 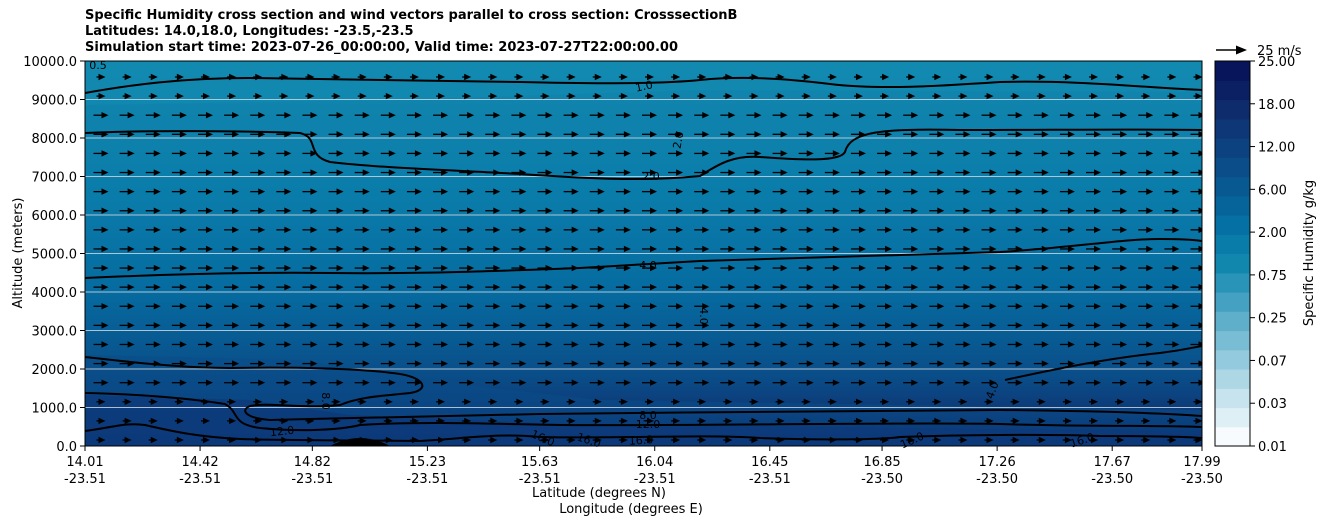 I want to click on x-tick-label-latitude: 17.26, so click(x=997, y=462).